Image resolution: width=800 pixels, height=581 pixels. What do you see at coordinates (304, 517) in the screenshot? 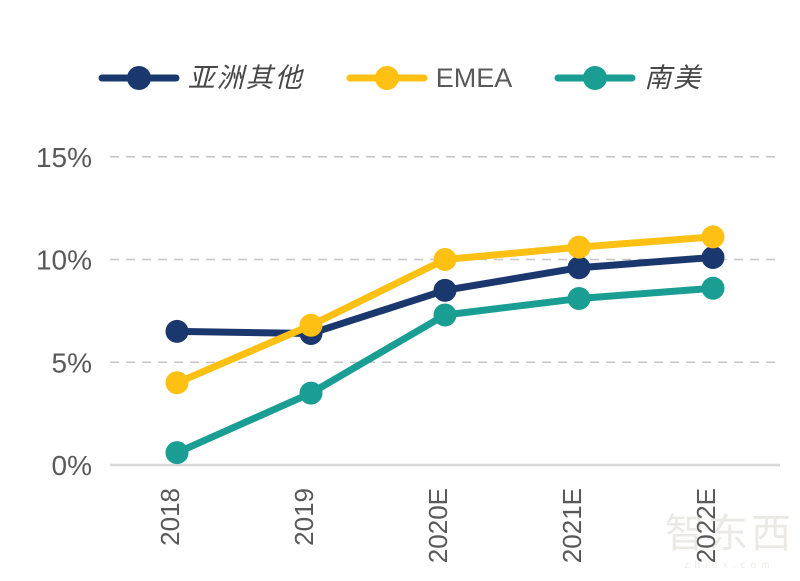
I see `x-tick-label: 2019` at bounding box center [304, 517].